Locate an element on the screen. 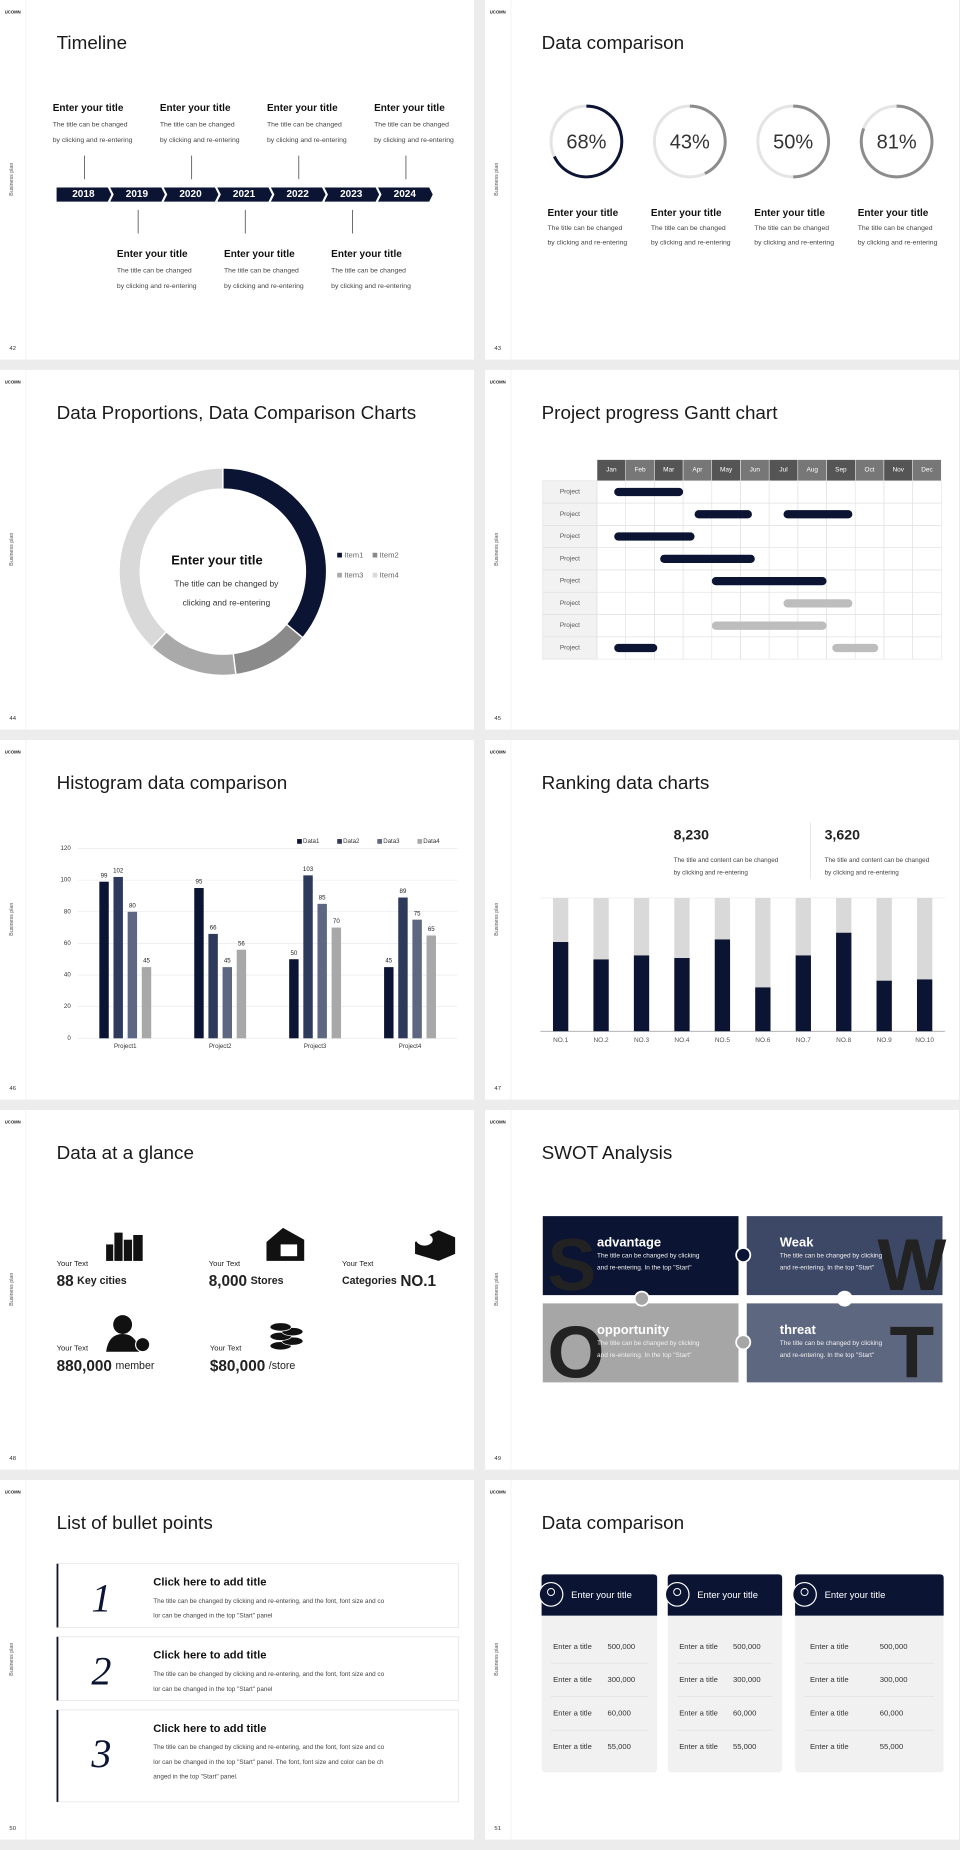  value-label: 50 is located at coordinates (293, 953).